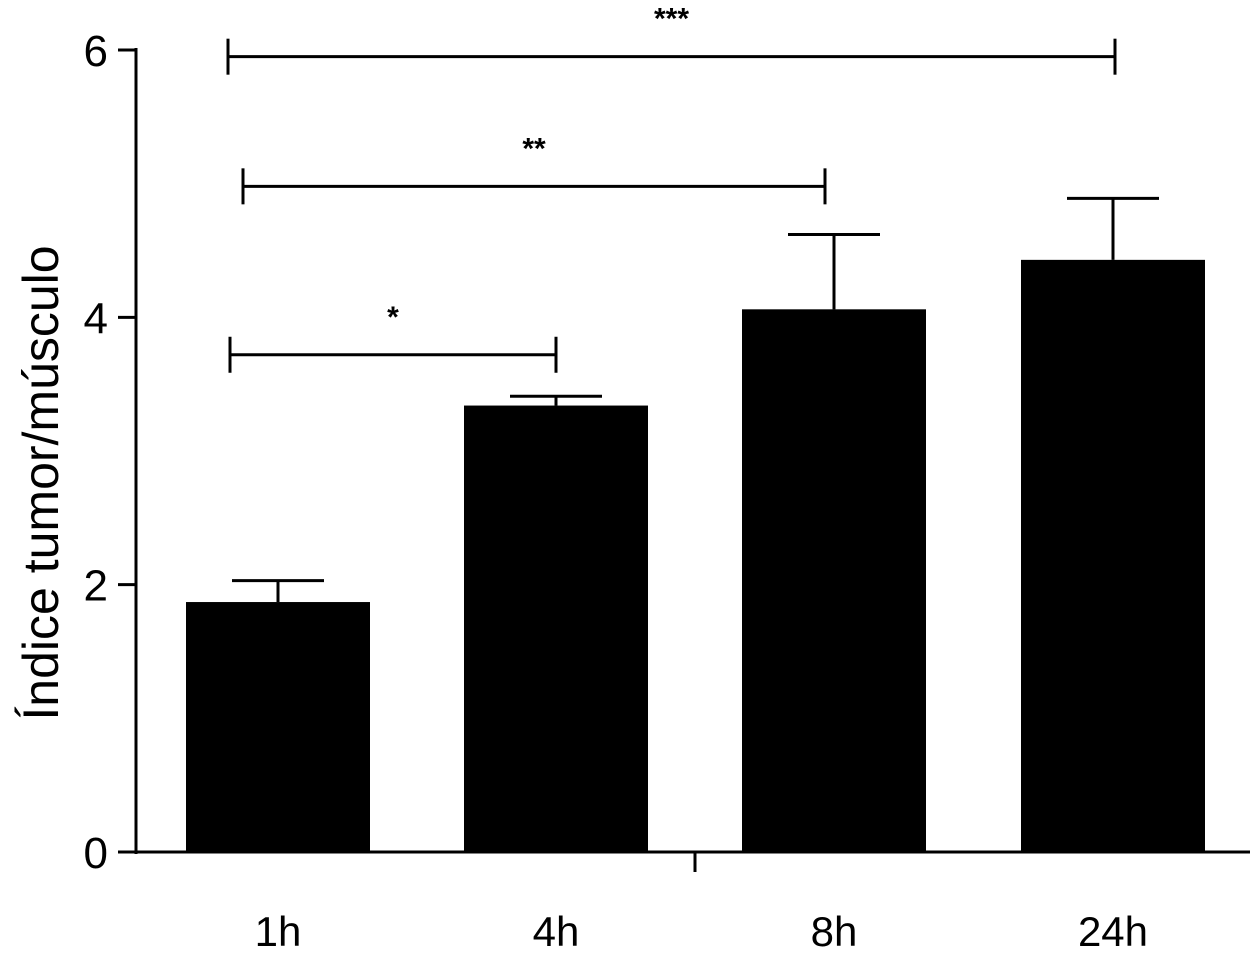 This screenshot has width=1250, height=953. Describe the element at coordinates (534, 148) in the screenshot. I see `sig-label-1: **` at that location.